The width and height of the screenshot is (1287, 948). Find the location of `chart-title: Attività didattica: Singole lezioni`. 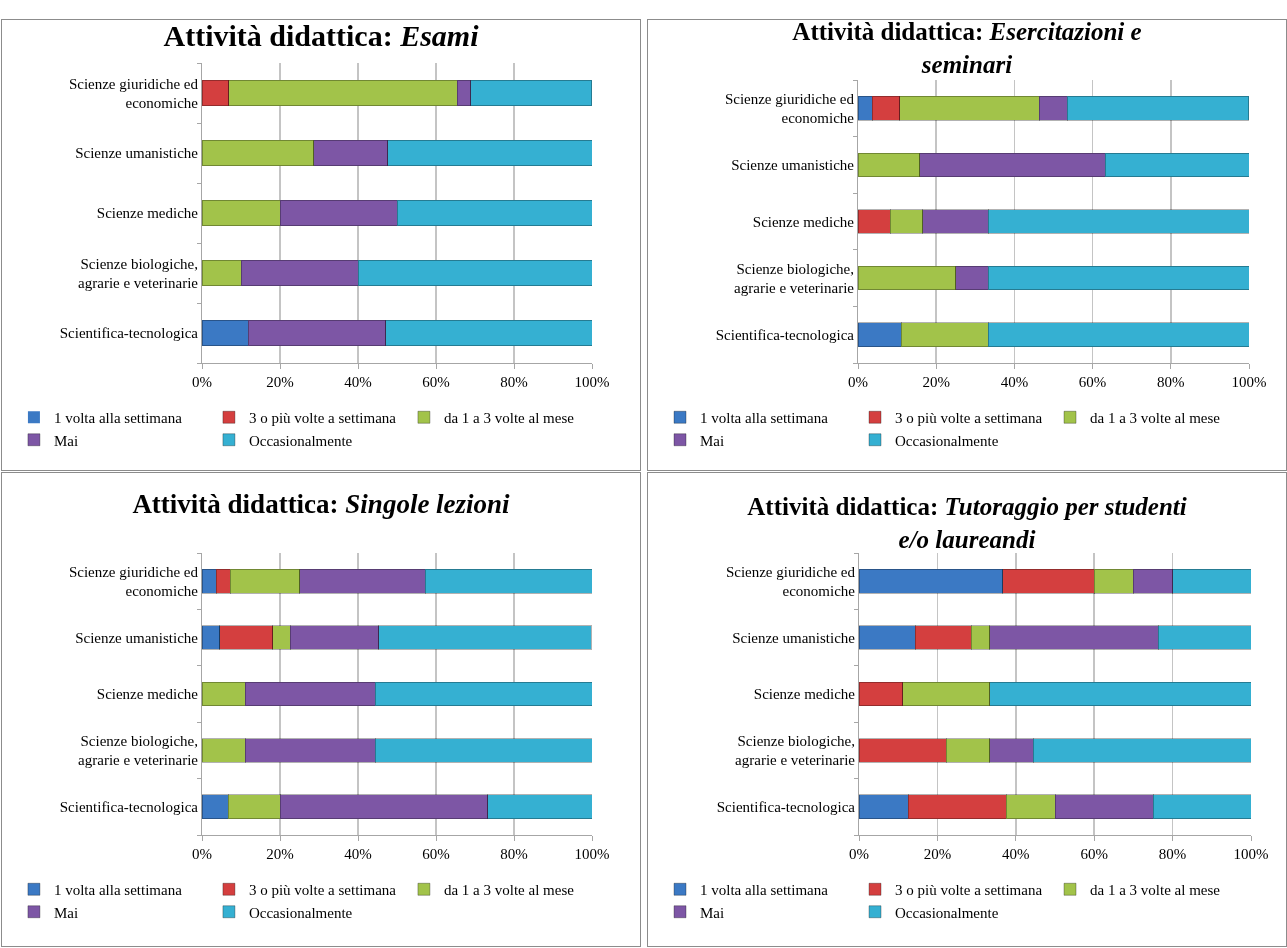

chart-title: Attività didattica: Singole lezioni is located at coordinates (321, 504).